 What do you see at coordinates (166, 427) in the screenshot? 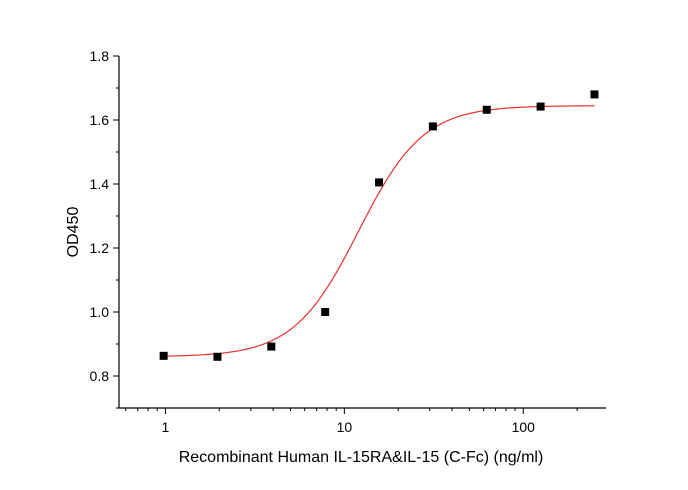
I see `x-tick-label: 1` at bounding box center [166, 427].